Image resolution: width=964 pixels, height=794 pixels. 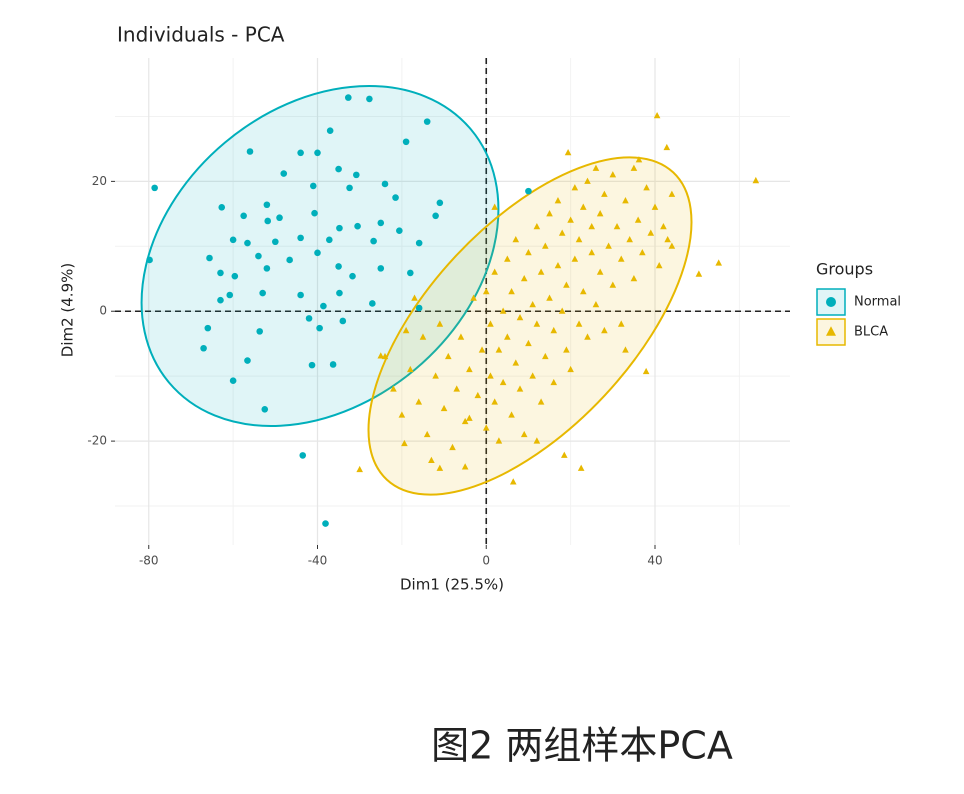 I want to click on legend-title: Groups, so click(x=844, y=269).